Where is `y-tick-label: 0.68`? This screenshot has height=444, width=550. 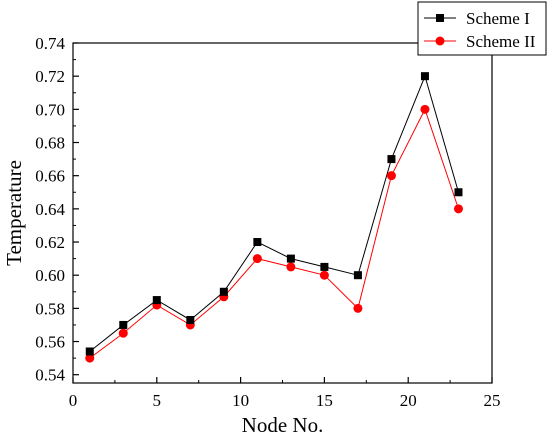
y-tick-label: 0.68 is located at coordinates (50, 143).